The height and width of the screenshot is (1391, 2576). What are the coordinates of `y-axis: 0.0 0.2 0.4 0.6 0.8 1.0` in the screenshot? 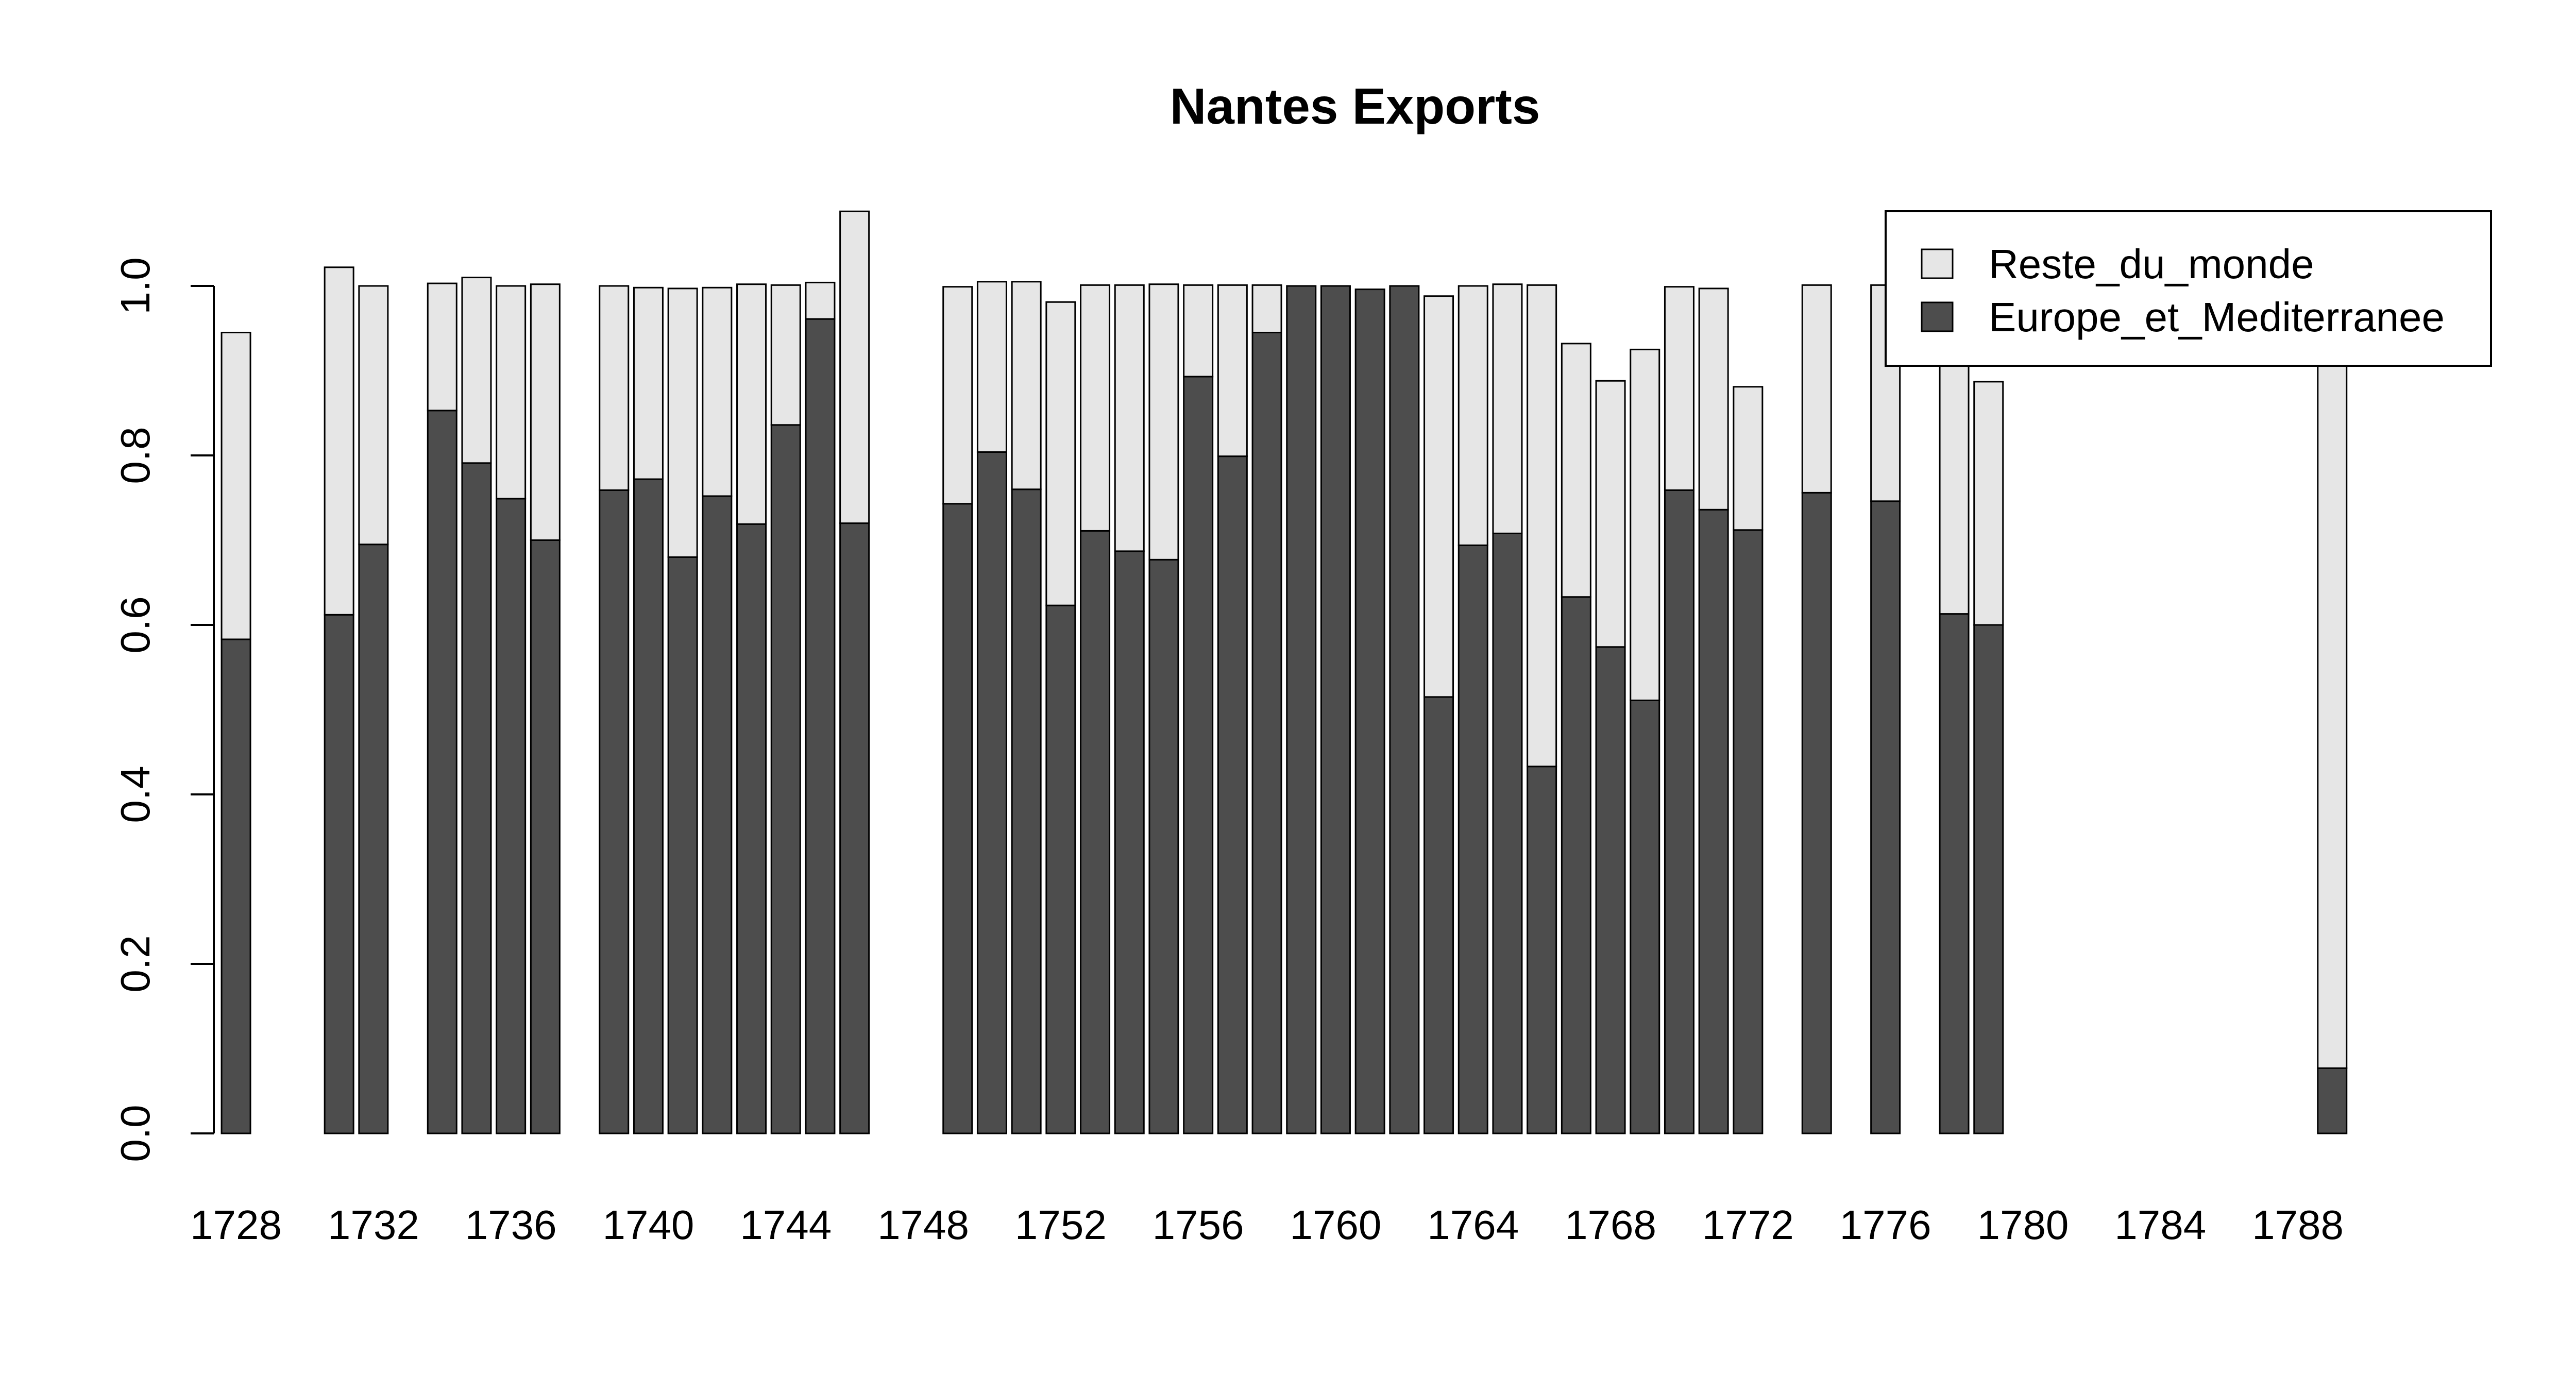 It's located at (163, 709).